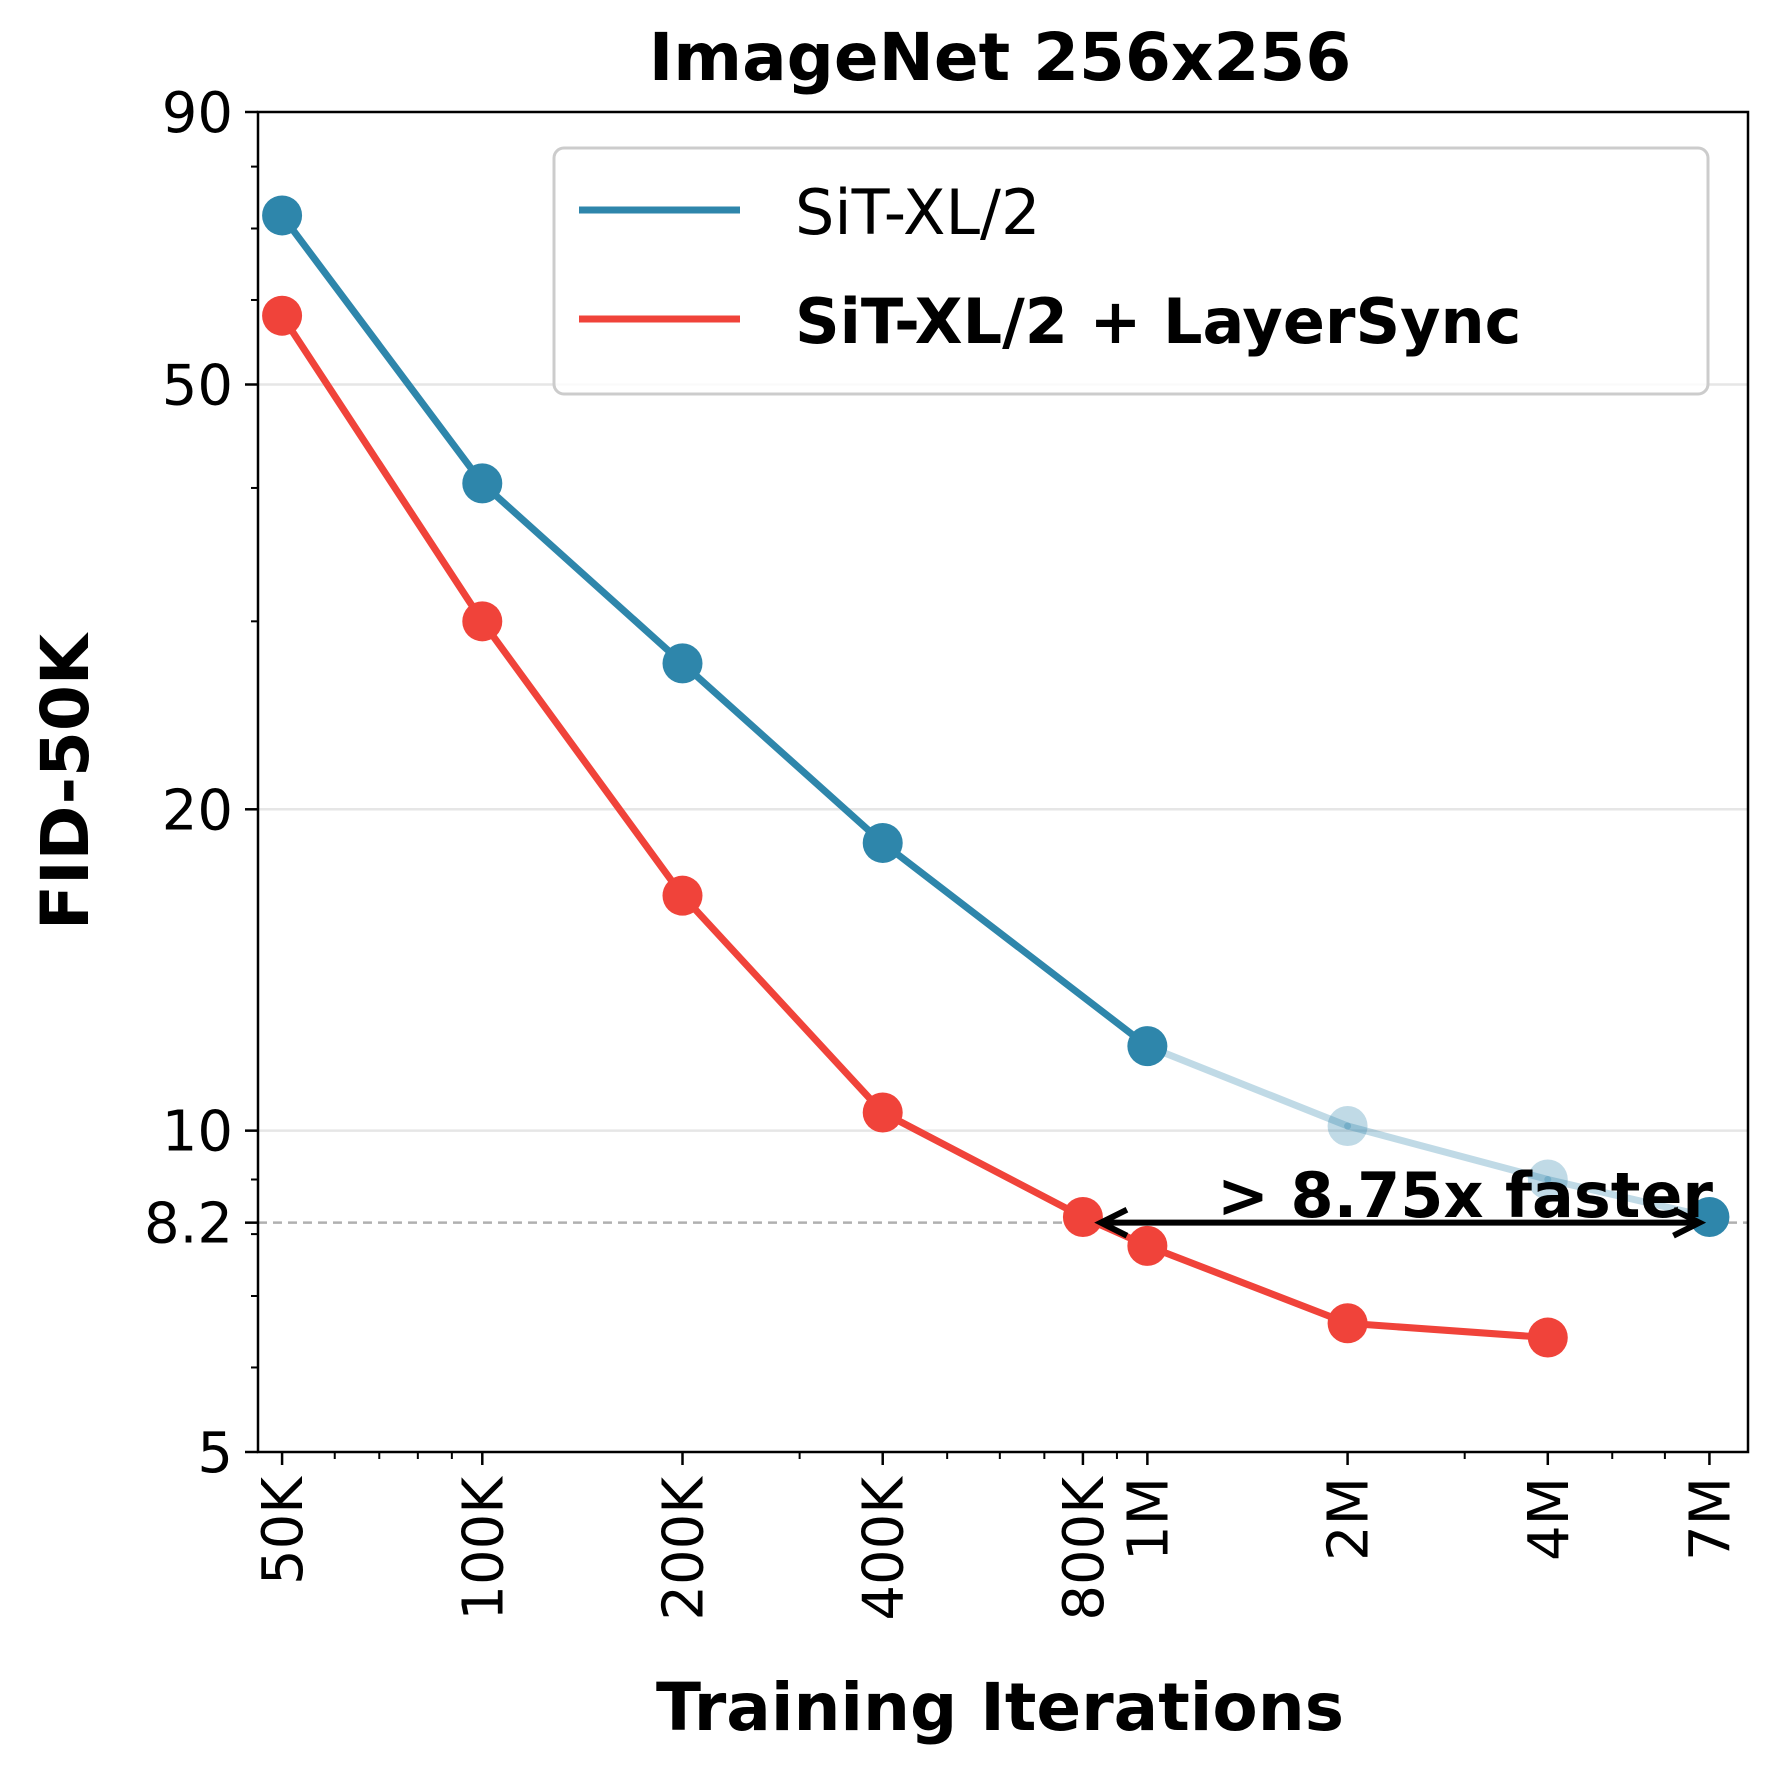  What do you see at coordinates (1000, 57) in the screenshot?
I see `chart-title: ImageNet 256x256` at bounding box center [1000, 57].